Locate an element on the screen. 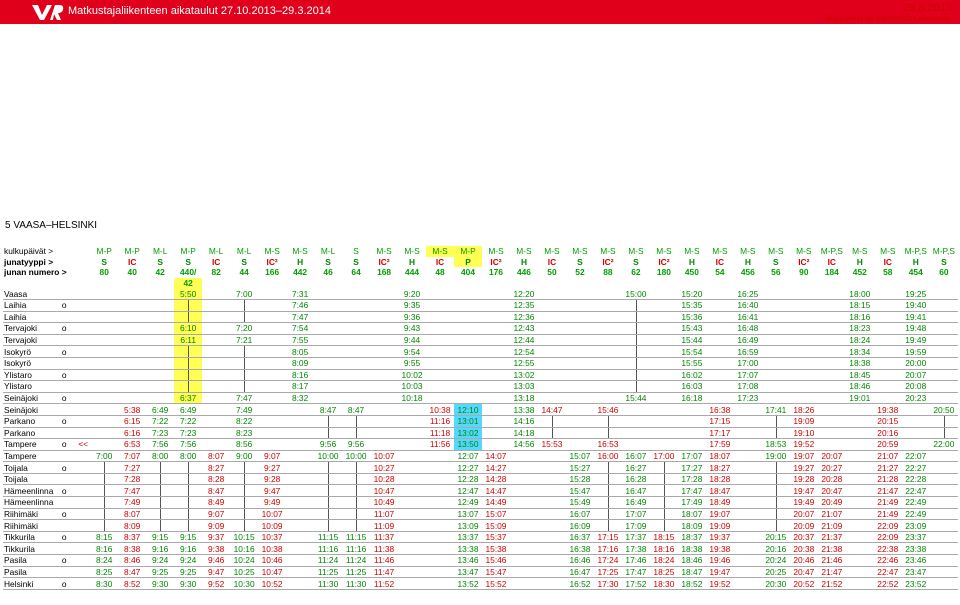  time-cell: 7:47 is located at coordinates (300, 317).